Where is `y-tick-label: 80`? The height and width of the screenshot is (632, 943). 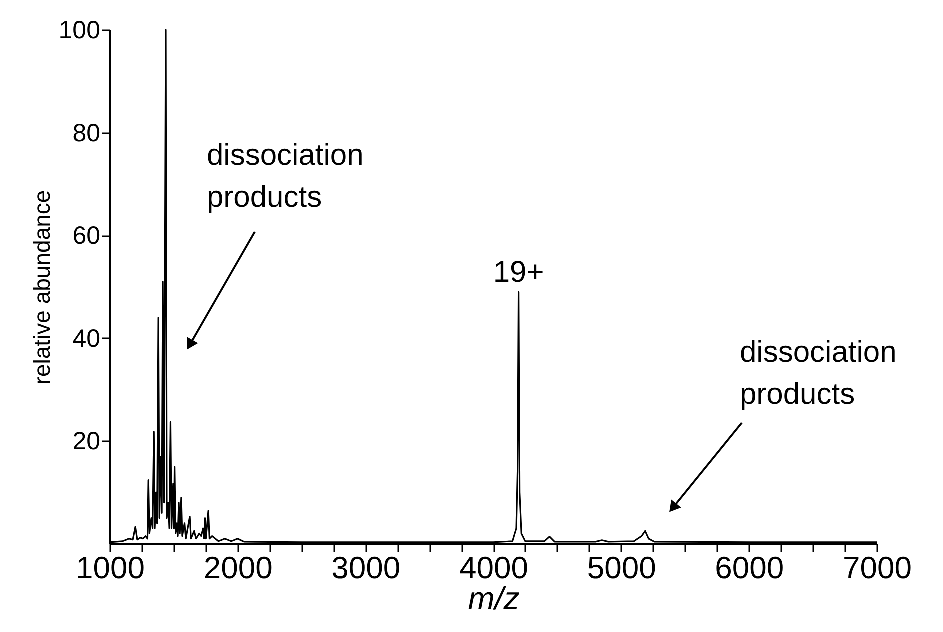
y-tick-label: 80 is located at coordinates (86, 133).